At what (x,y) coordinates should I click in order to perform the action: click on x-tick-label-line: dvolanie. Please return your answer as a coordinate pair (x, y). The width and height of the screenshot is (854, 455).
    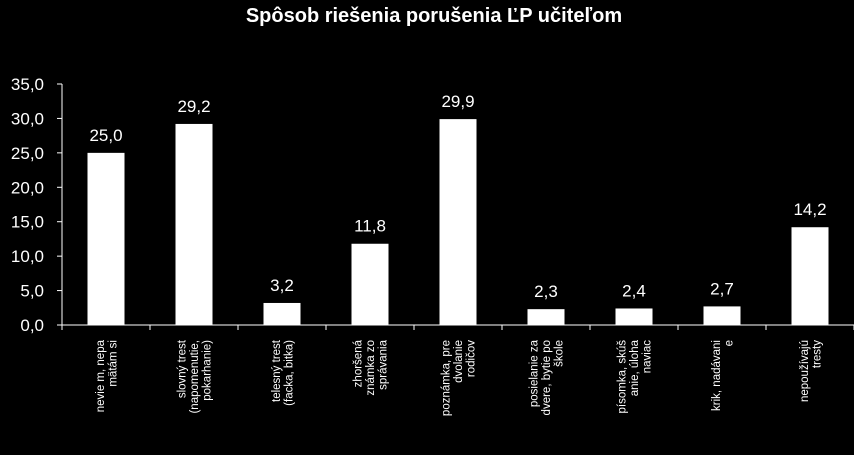
    Looking at the image, I should click on (459, 361).